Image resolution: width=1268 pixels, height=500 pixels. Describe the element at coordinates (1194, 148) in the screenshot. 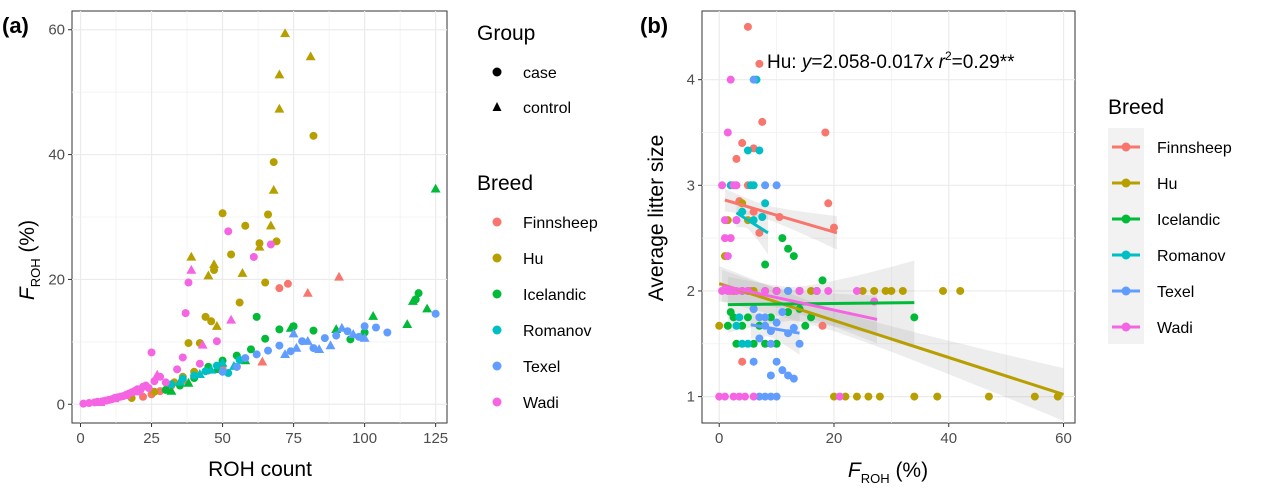

I see `legend-b-label-finnsheep: Finnsheep` at that location.